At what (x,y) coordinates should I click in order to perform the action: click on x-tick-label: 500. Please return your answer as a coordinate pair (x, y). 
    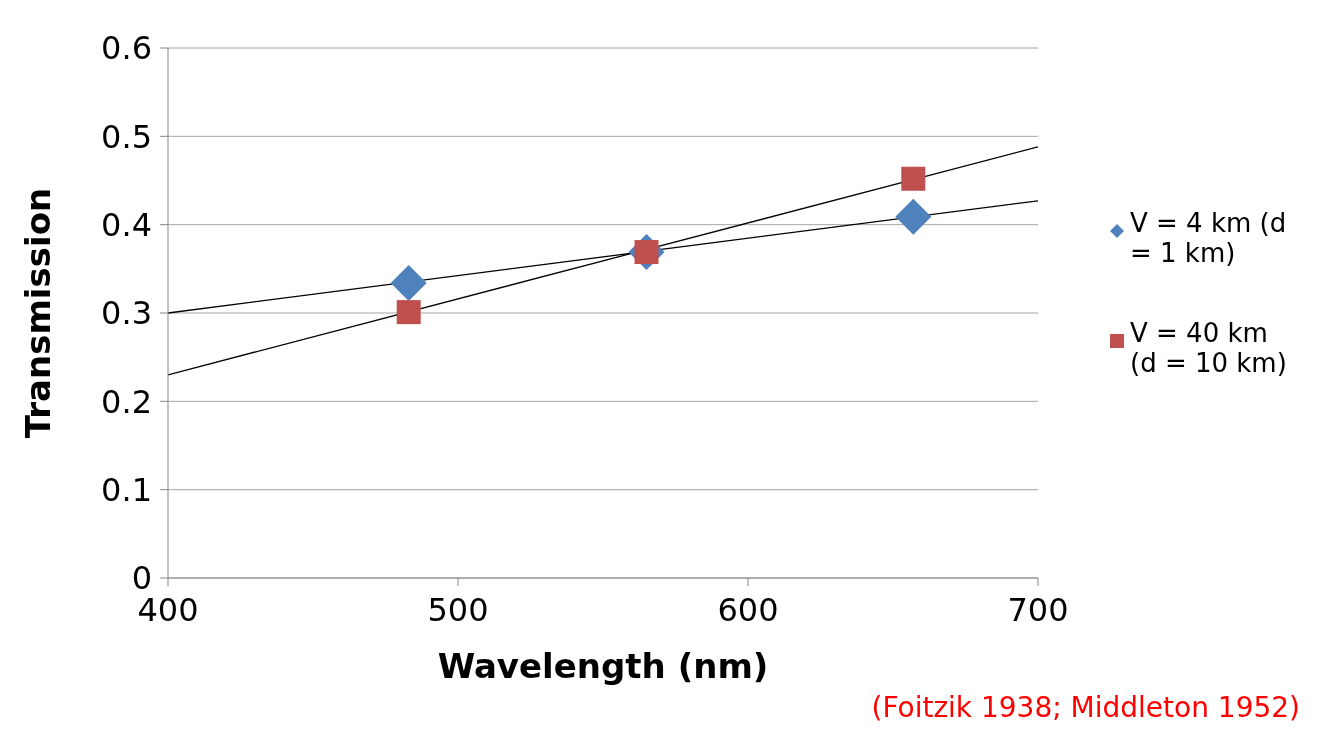
    Looking at the image, I should click on (458, 609).